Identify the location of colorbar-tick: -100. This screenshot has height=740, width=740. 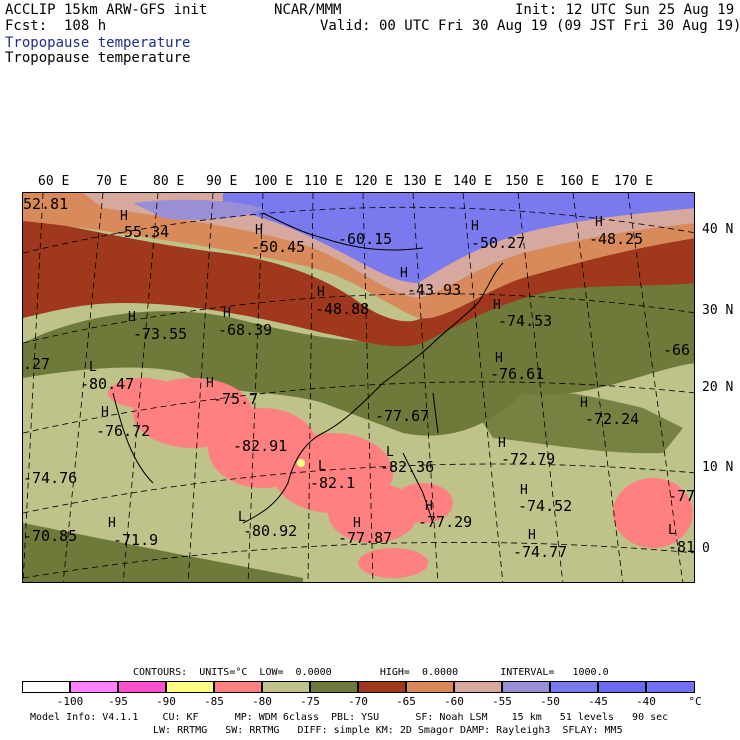
(70, 701).